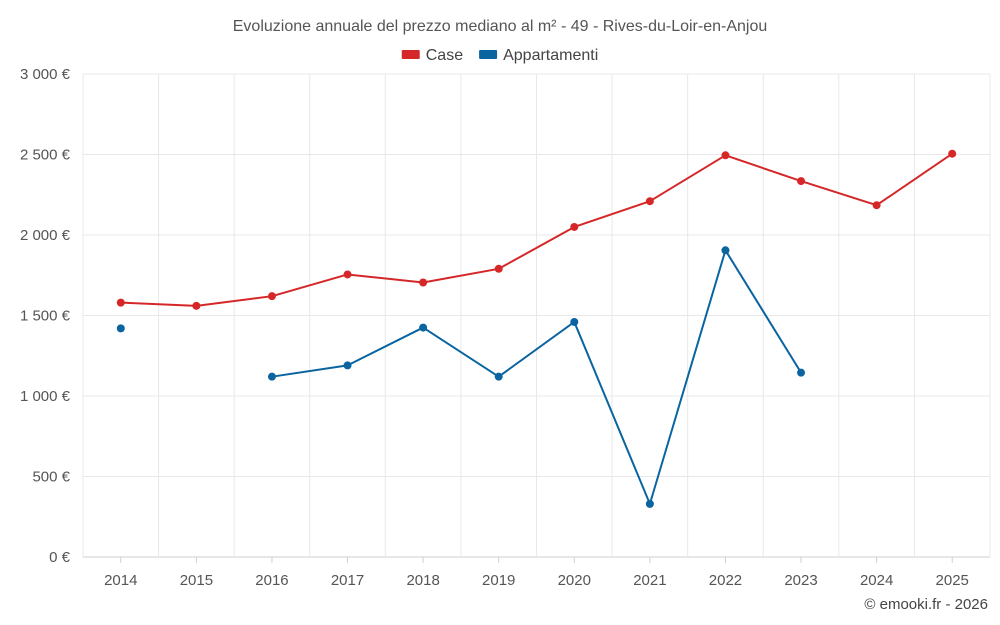  I want to click on chart-legend: Case Appartamenti, so click(499, 55).